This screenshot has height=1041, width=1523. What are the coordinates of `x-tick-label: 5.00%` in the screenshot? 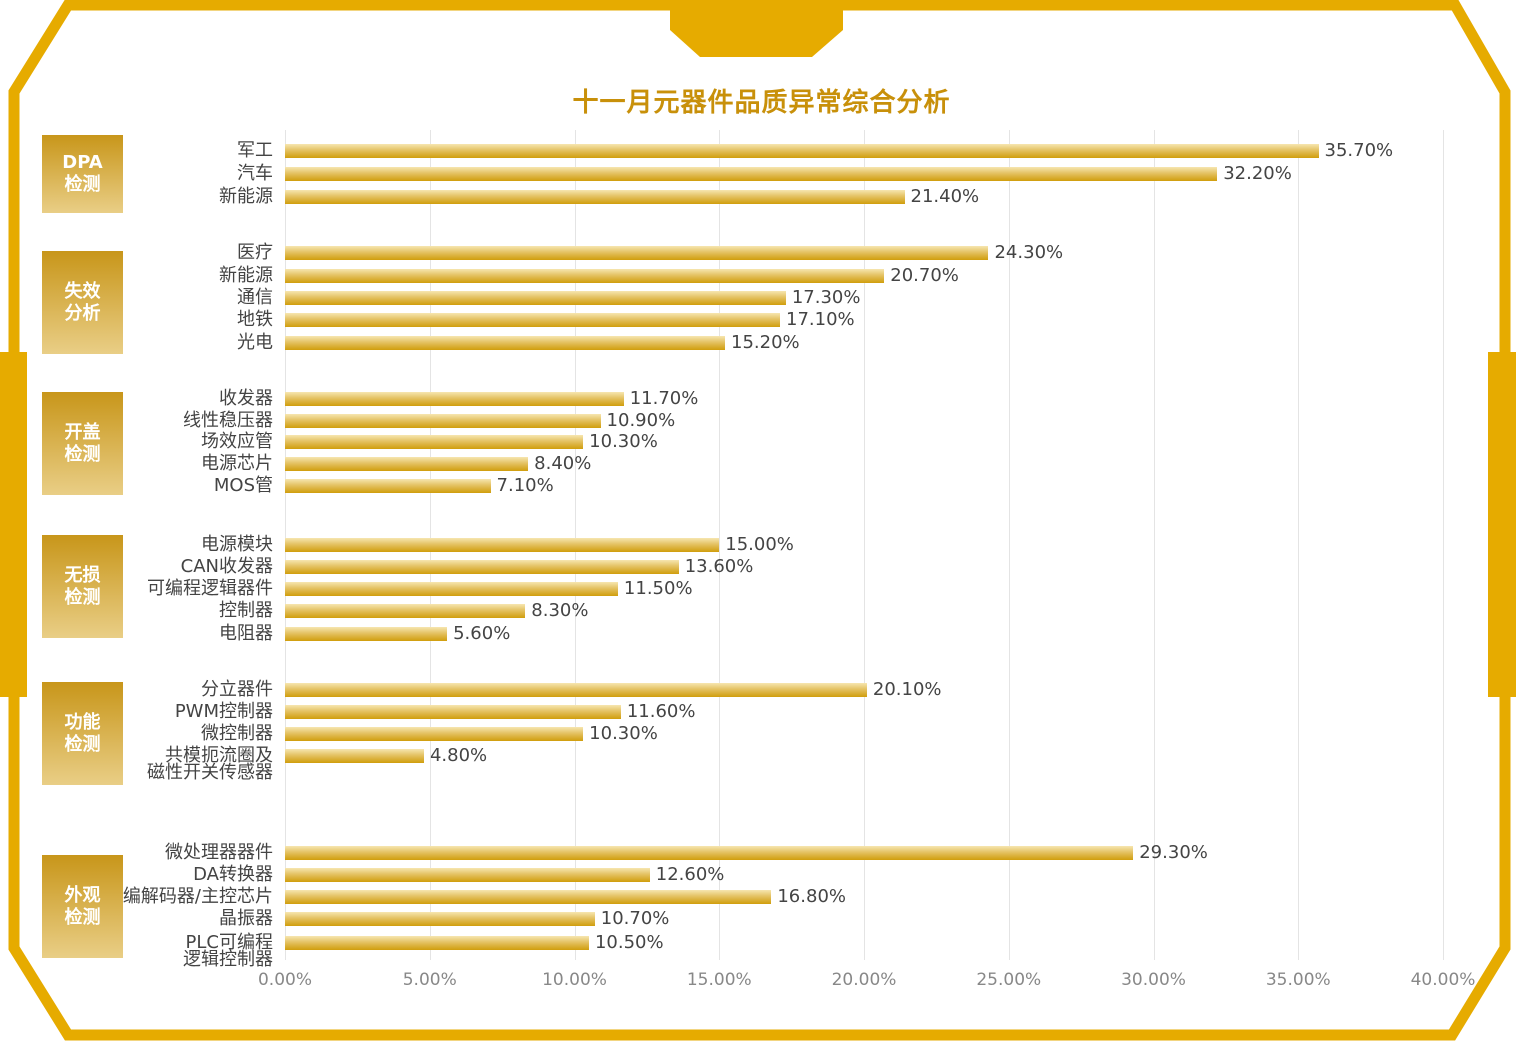 It's located at (429, 980).